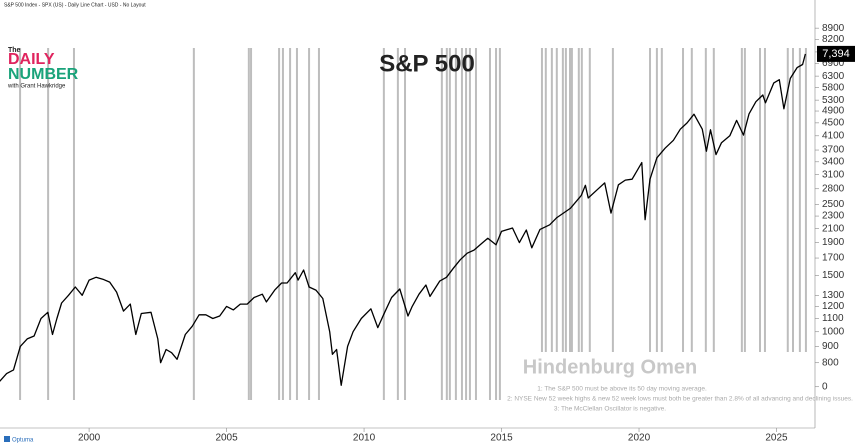 The height and width of the screenshot is (446, 860). What do you see at coordinates (833, 331) in the screenshot?
I see `y-tick-label: 1000` at bounding box center [833, 331].